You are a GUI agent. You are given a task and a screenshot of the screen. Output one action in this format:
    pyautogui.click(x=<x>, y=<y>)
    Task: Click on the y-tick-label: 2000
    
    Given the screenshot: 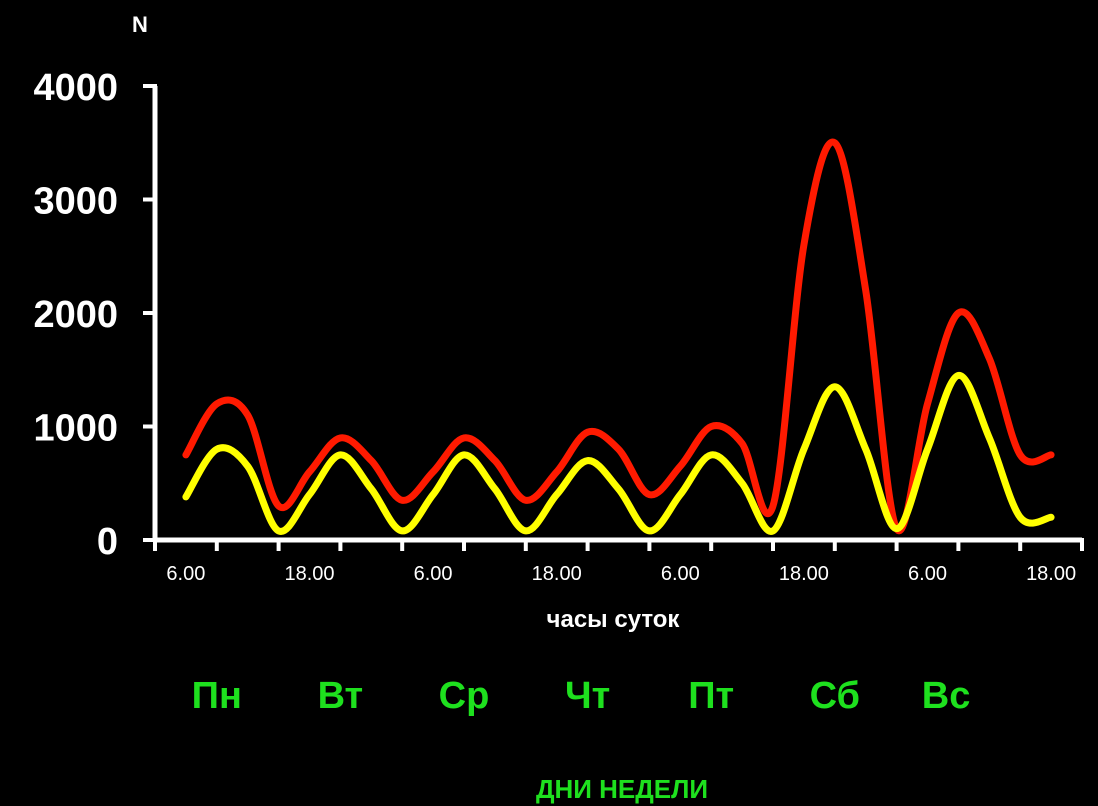 What is the action you would take?
    pyautogui.click(x=75, y=315)
    